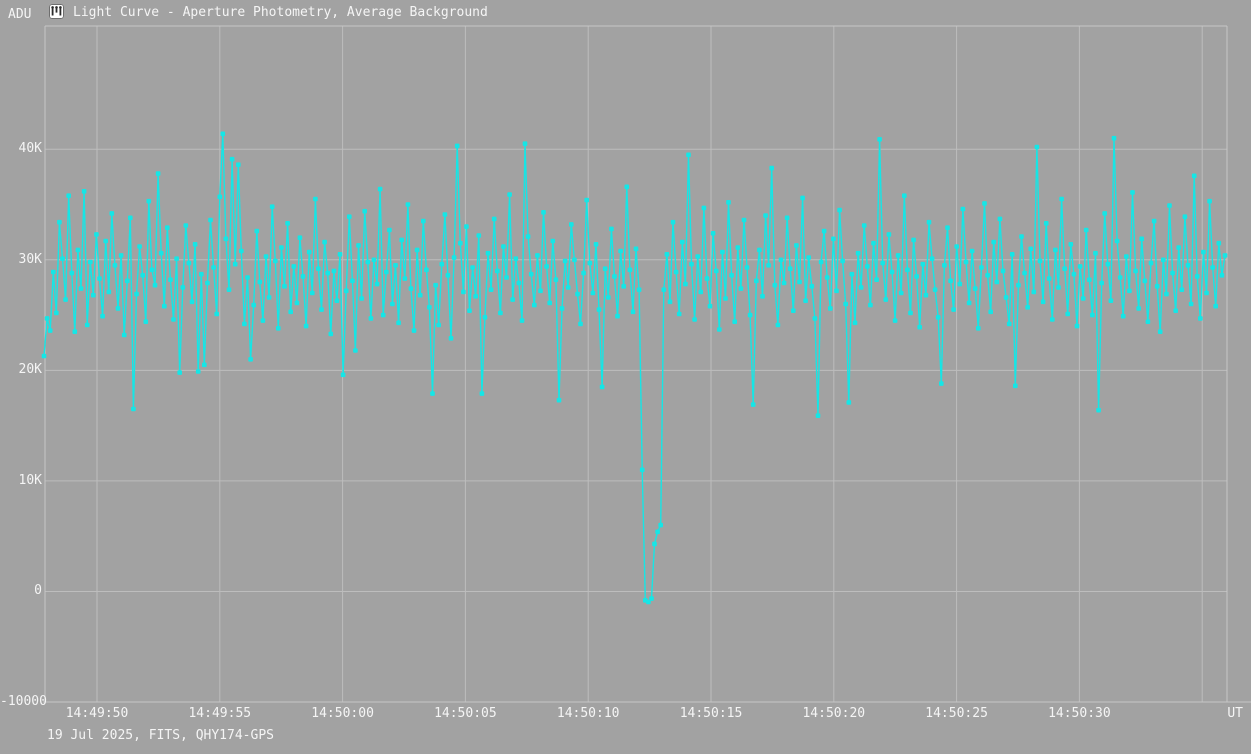 The width and height of the screenshot is (1251, 754). I want to click on y-tick-label: -10000, so click(23, 701).